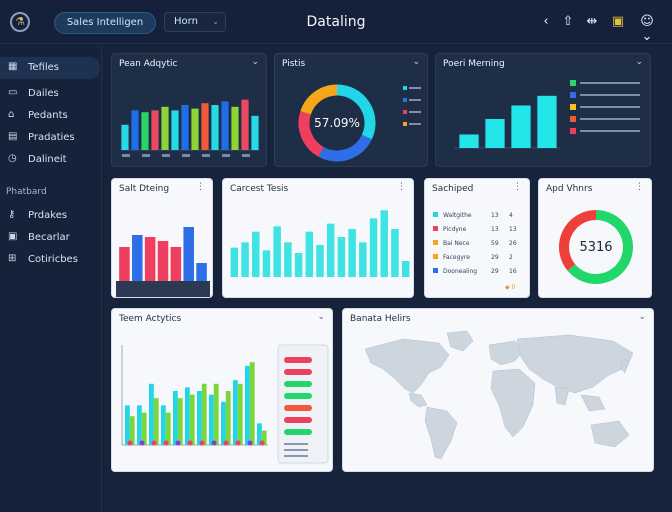 Image resolution: width=672 pixels, height=512 pixels. Describe the element at coordinates (618, 21) in the screenshot. I see `note-icon: ▣` at that location.